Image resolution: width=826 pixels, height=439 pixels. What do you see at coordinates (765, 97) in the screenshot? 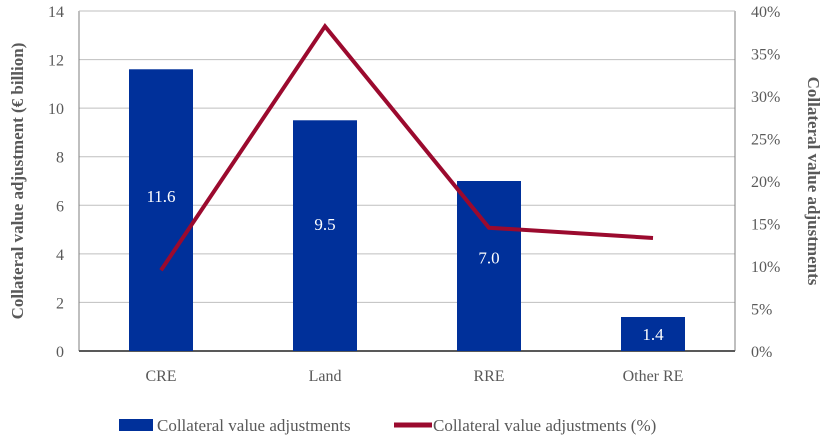
I see `y2-tick-label: 30%` at bounding box center [765, 97].